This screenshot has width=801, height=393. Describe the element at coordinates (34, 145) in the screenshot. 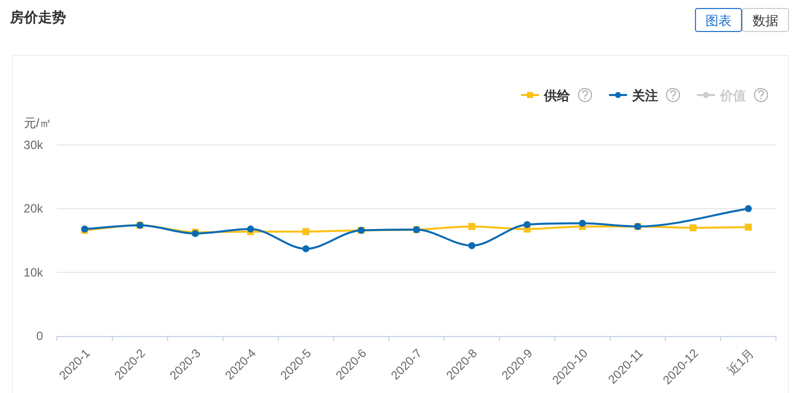

I see `y-tick-label: 30k` at that location.